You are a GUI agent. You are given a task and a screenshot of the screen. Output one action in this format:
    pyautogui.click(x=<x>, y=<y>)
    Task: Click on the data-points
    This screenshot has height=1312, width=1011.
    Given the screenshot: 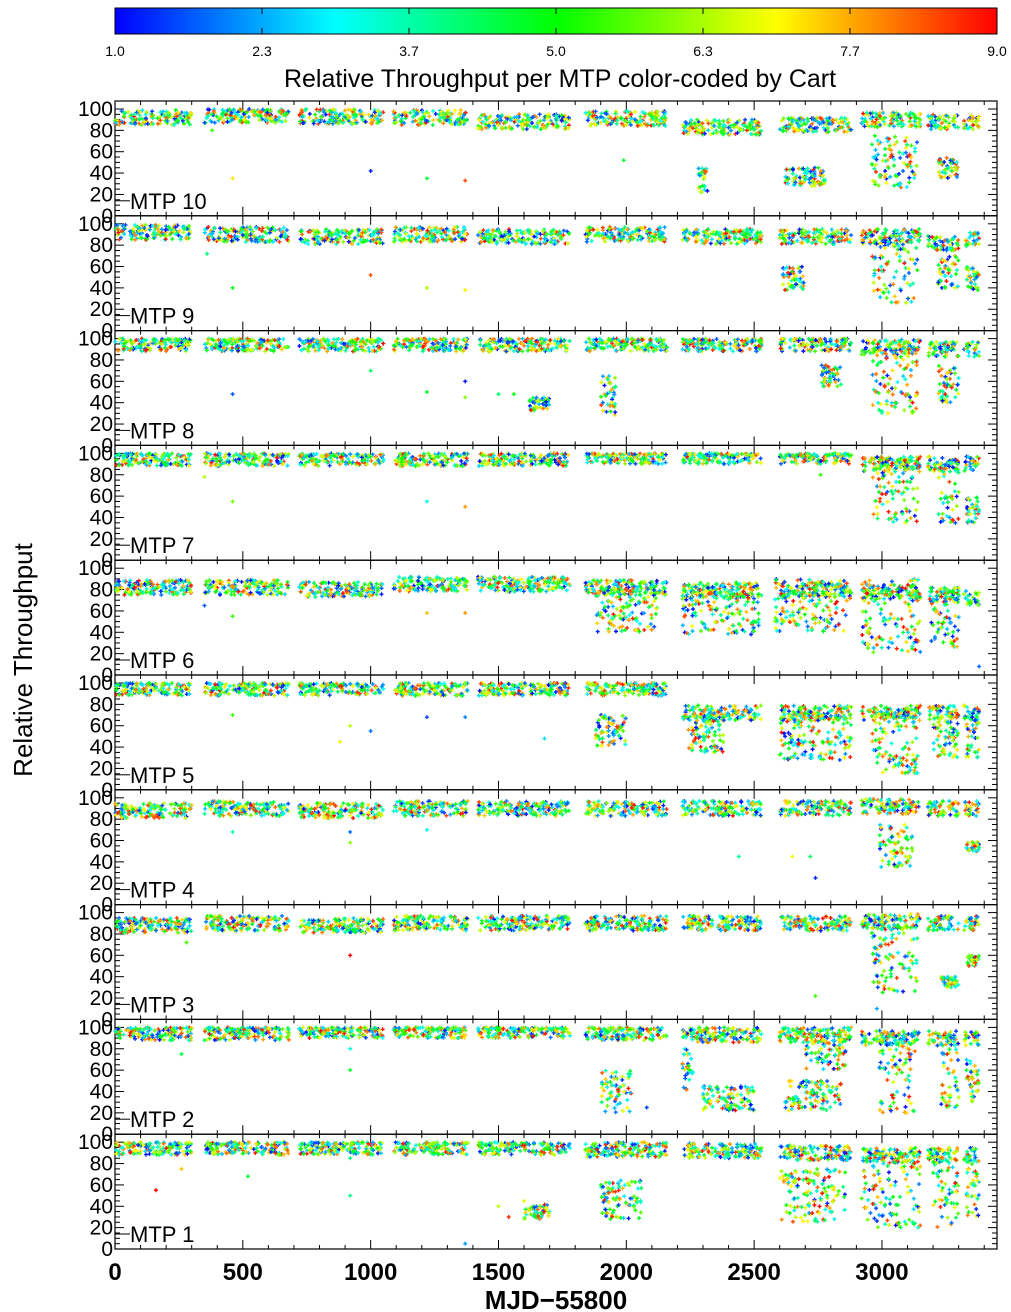 What is the action you would take?
    pyautogui.click(x=547, y=150)
    